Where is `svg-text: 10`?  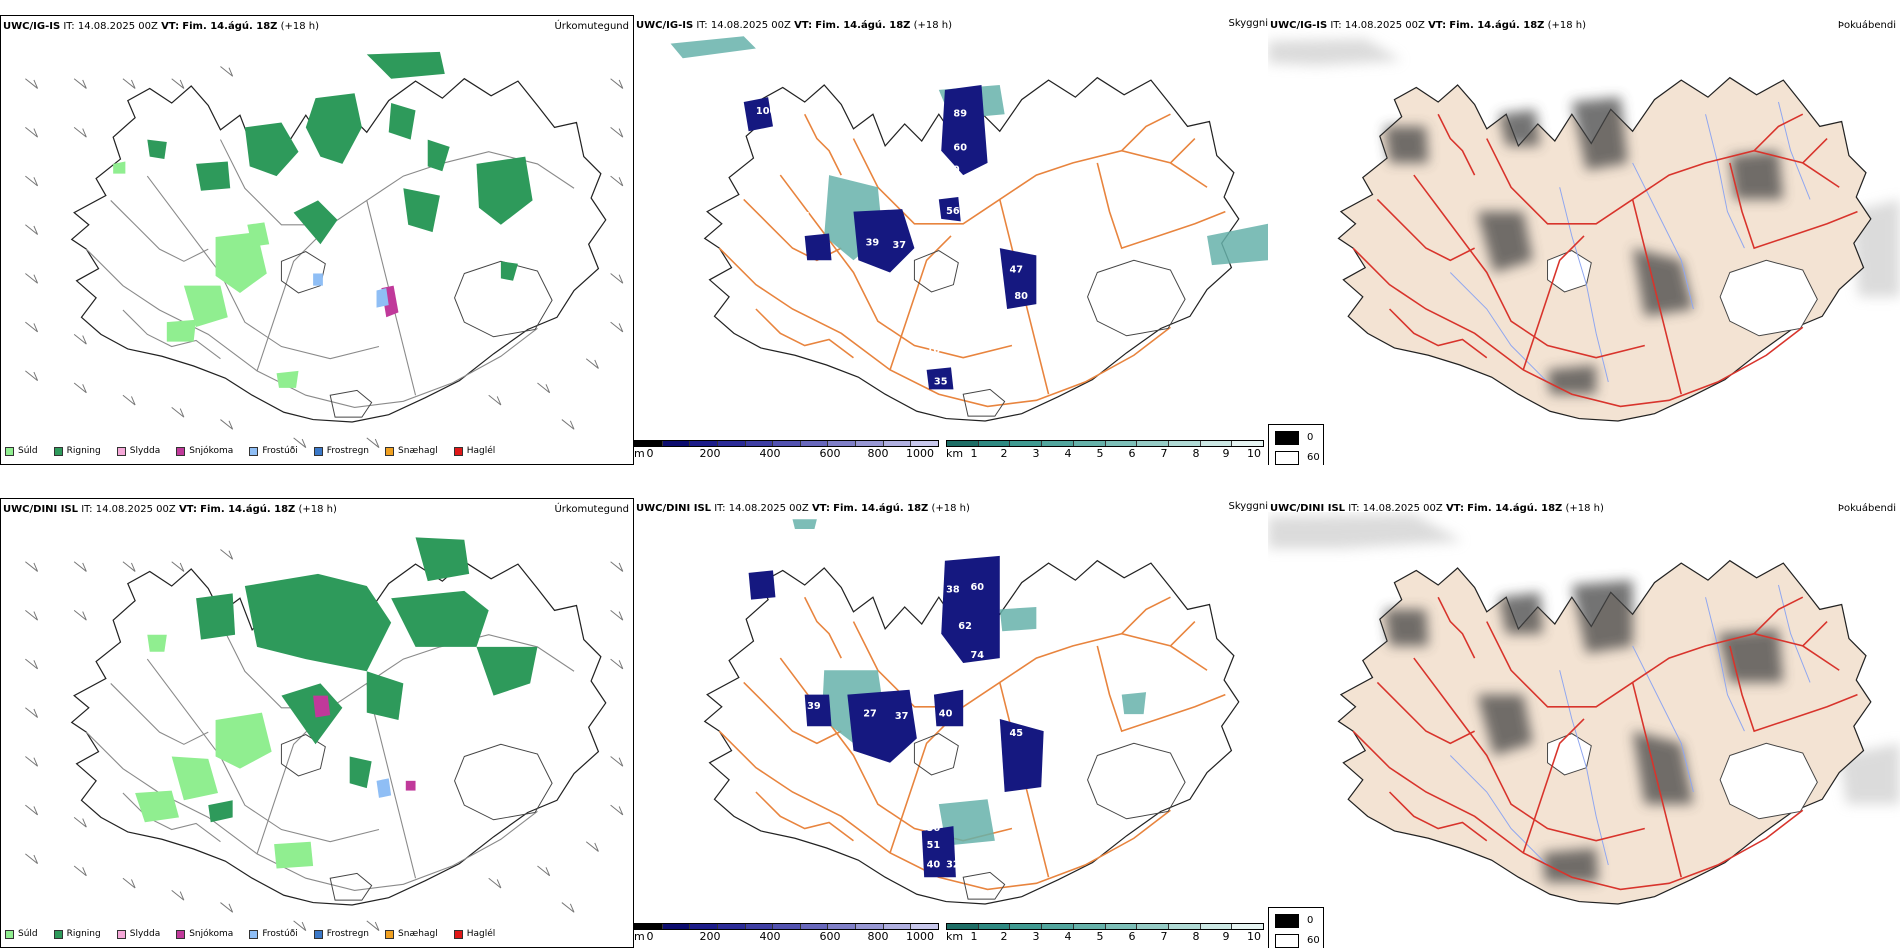 svg-text: 10 is located at coordinates (934, 350).